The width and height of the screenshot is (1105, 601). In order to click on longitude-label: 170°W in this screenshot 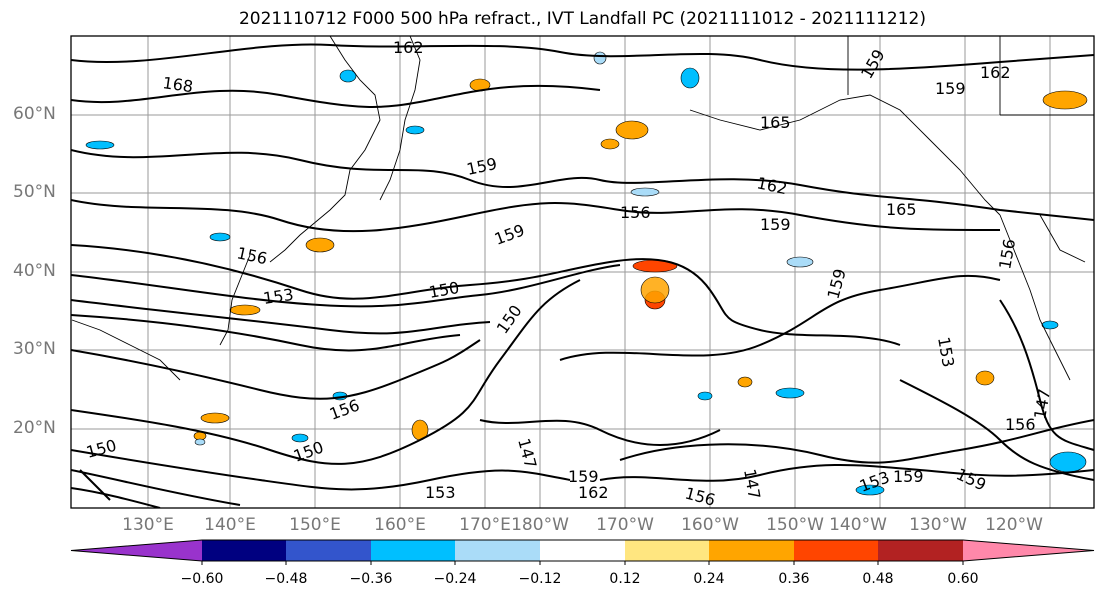, I will do `click(625, 525)`.